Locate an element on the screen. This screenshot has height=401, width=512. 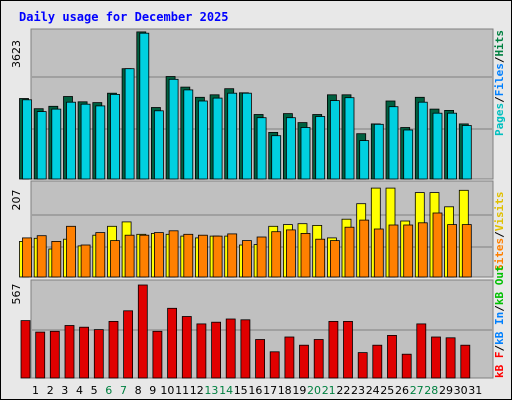
day-label: 1 is located at coordinates (35, 390).